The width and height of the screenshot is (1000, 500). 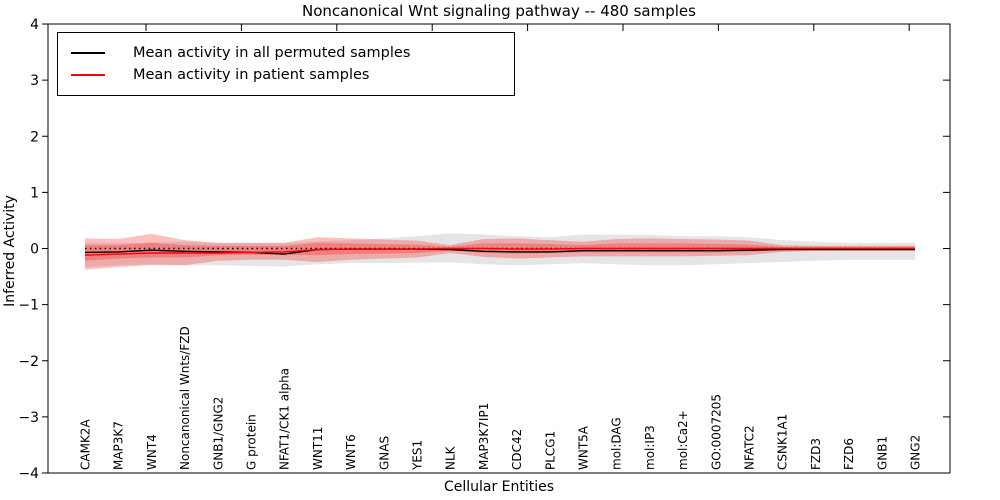 What do you see at coordinates (318, 448) in the screenshot?
I see `category-label: WNT11` at bounding box center [318, 448].